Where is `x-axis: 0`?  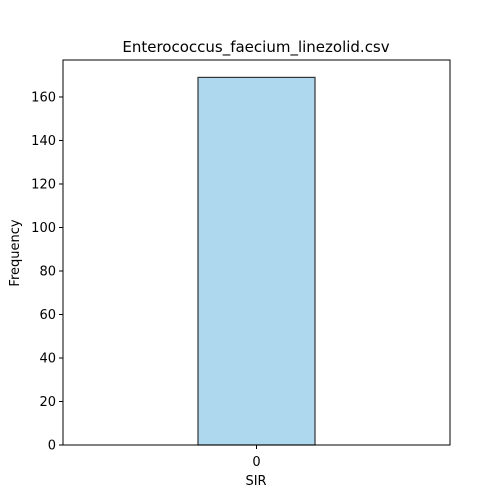 x-axis: 0 is located at coordinates (256, 457).